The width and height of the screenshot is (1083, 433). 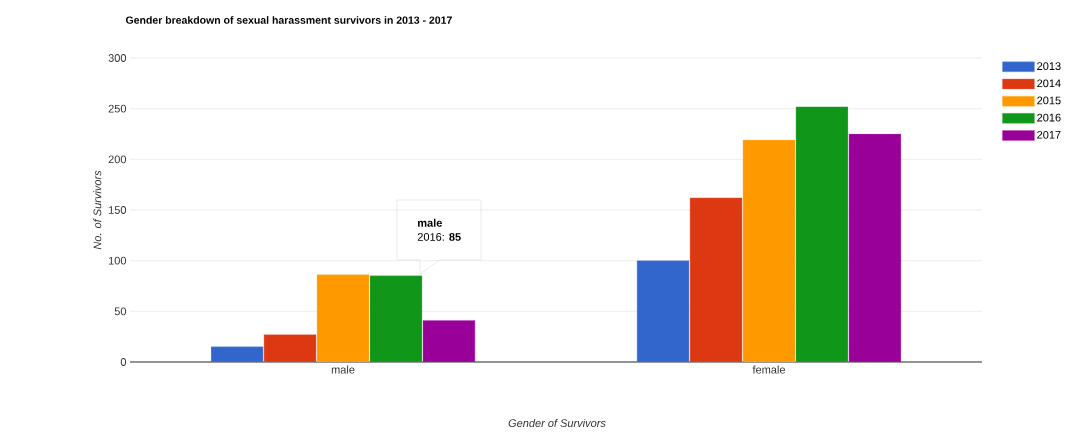 What do you see at coordinates (439, 237) in the screenshot?
I see `annotation: 2016: 85` at bounding box center [439, 237].